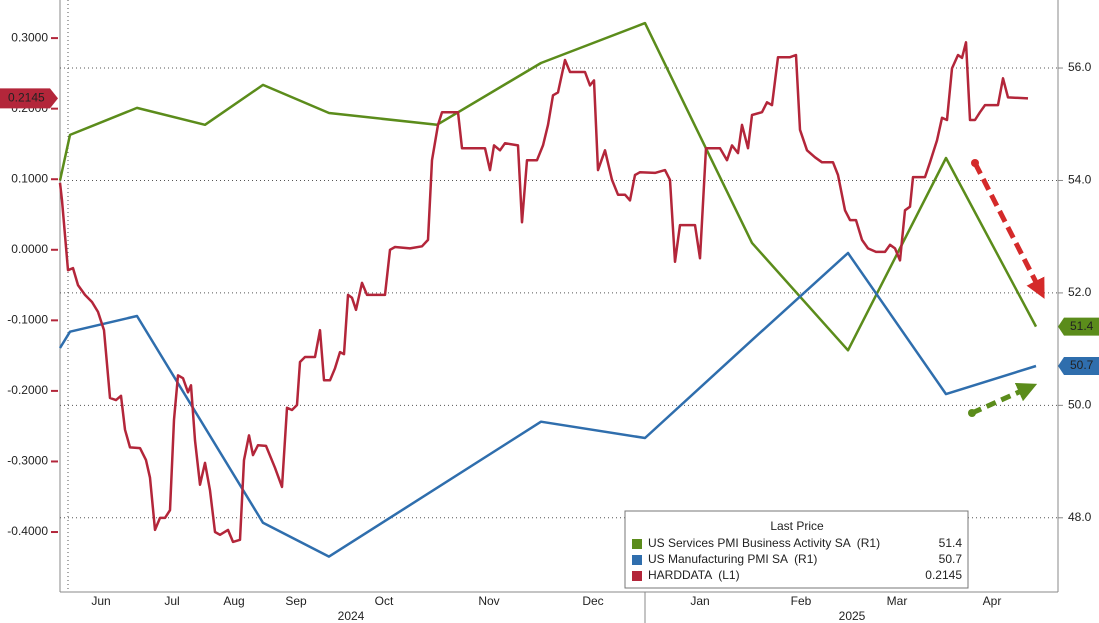  What do you see at coordinates (384, 601) in the screenshot?
I see `x-tick-label: Oct` at bounding box center [384, 601].